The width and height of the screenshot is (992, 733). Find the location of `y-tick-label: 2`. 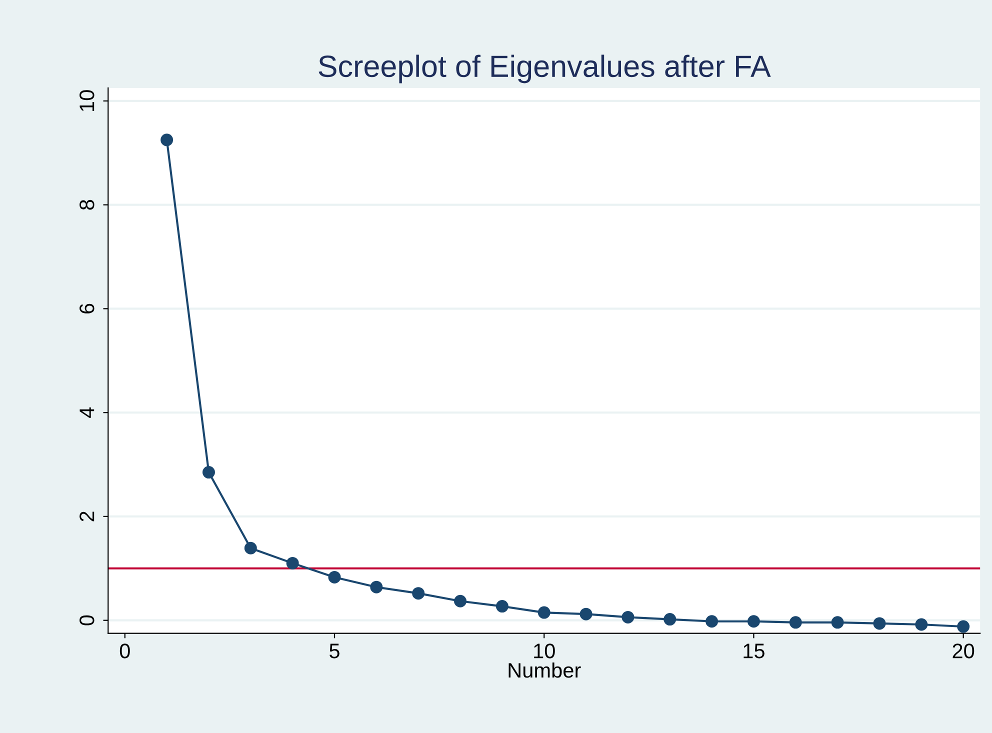

y-tick-label: 2 is located at coordinates (87, 517).